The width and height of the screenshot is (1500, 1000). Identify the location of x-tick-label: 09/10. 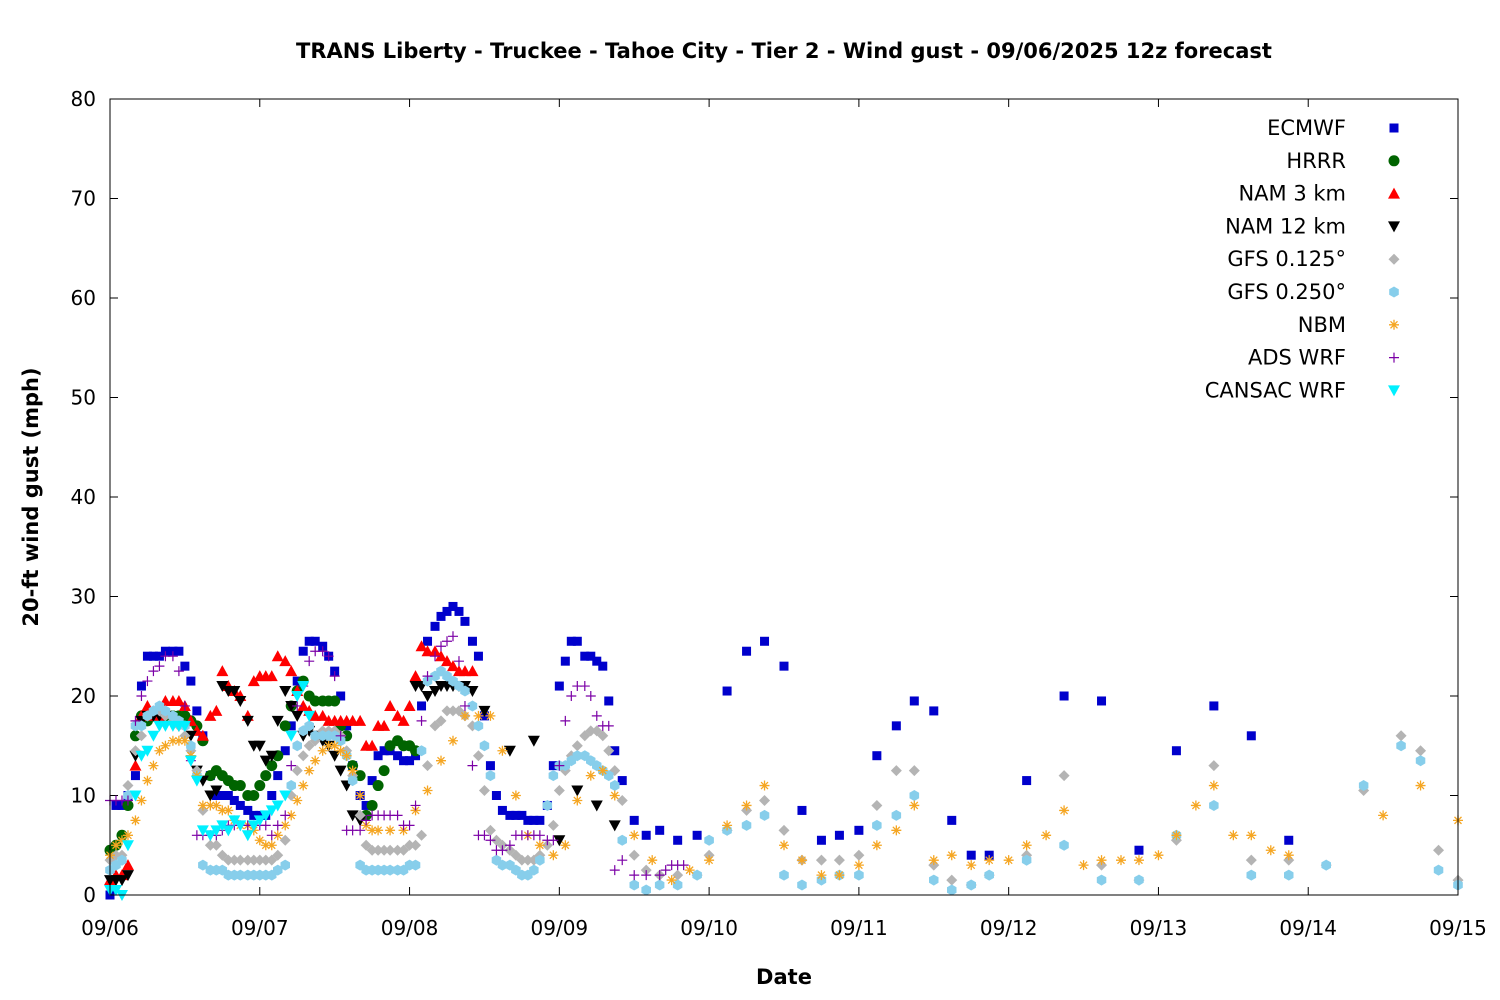
(709, 928).